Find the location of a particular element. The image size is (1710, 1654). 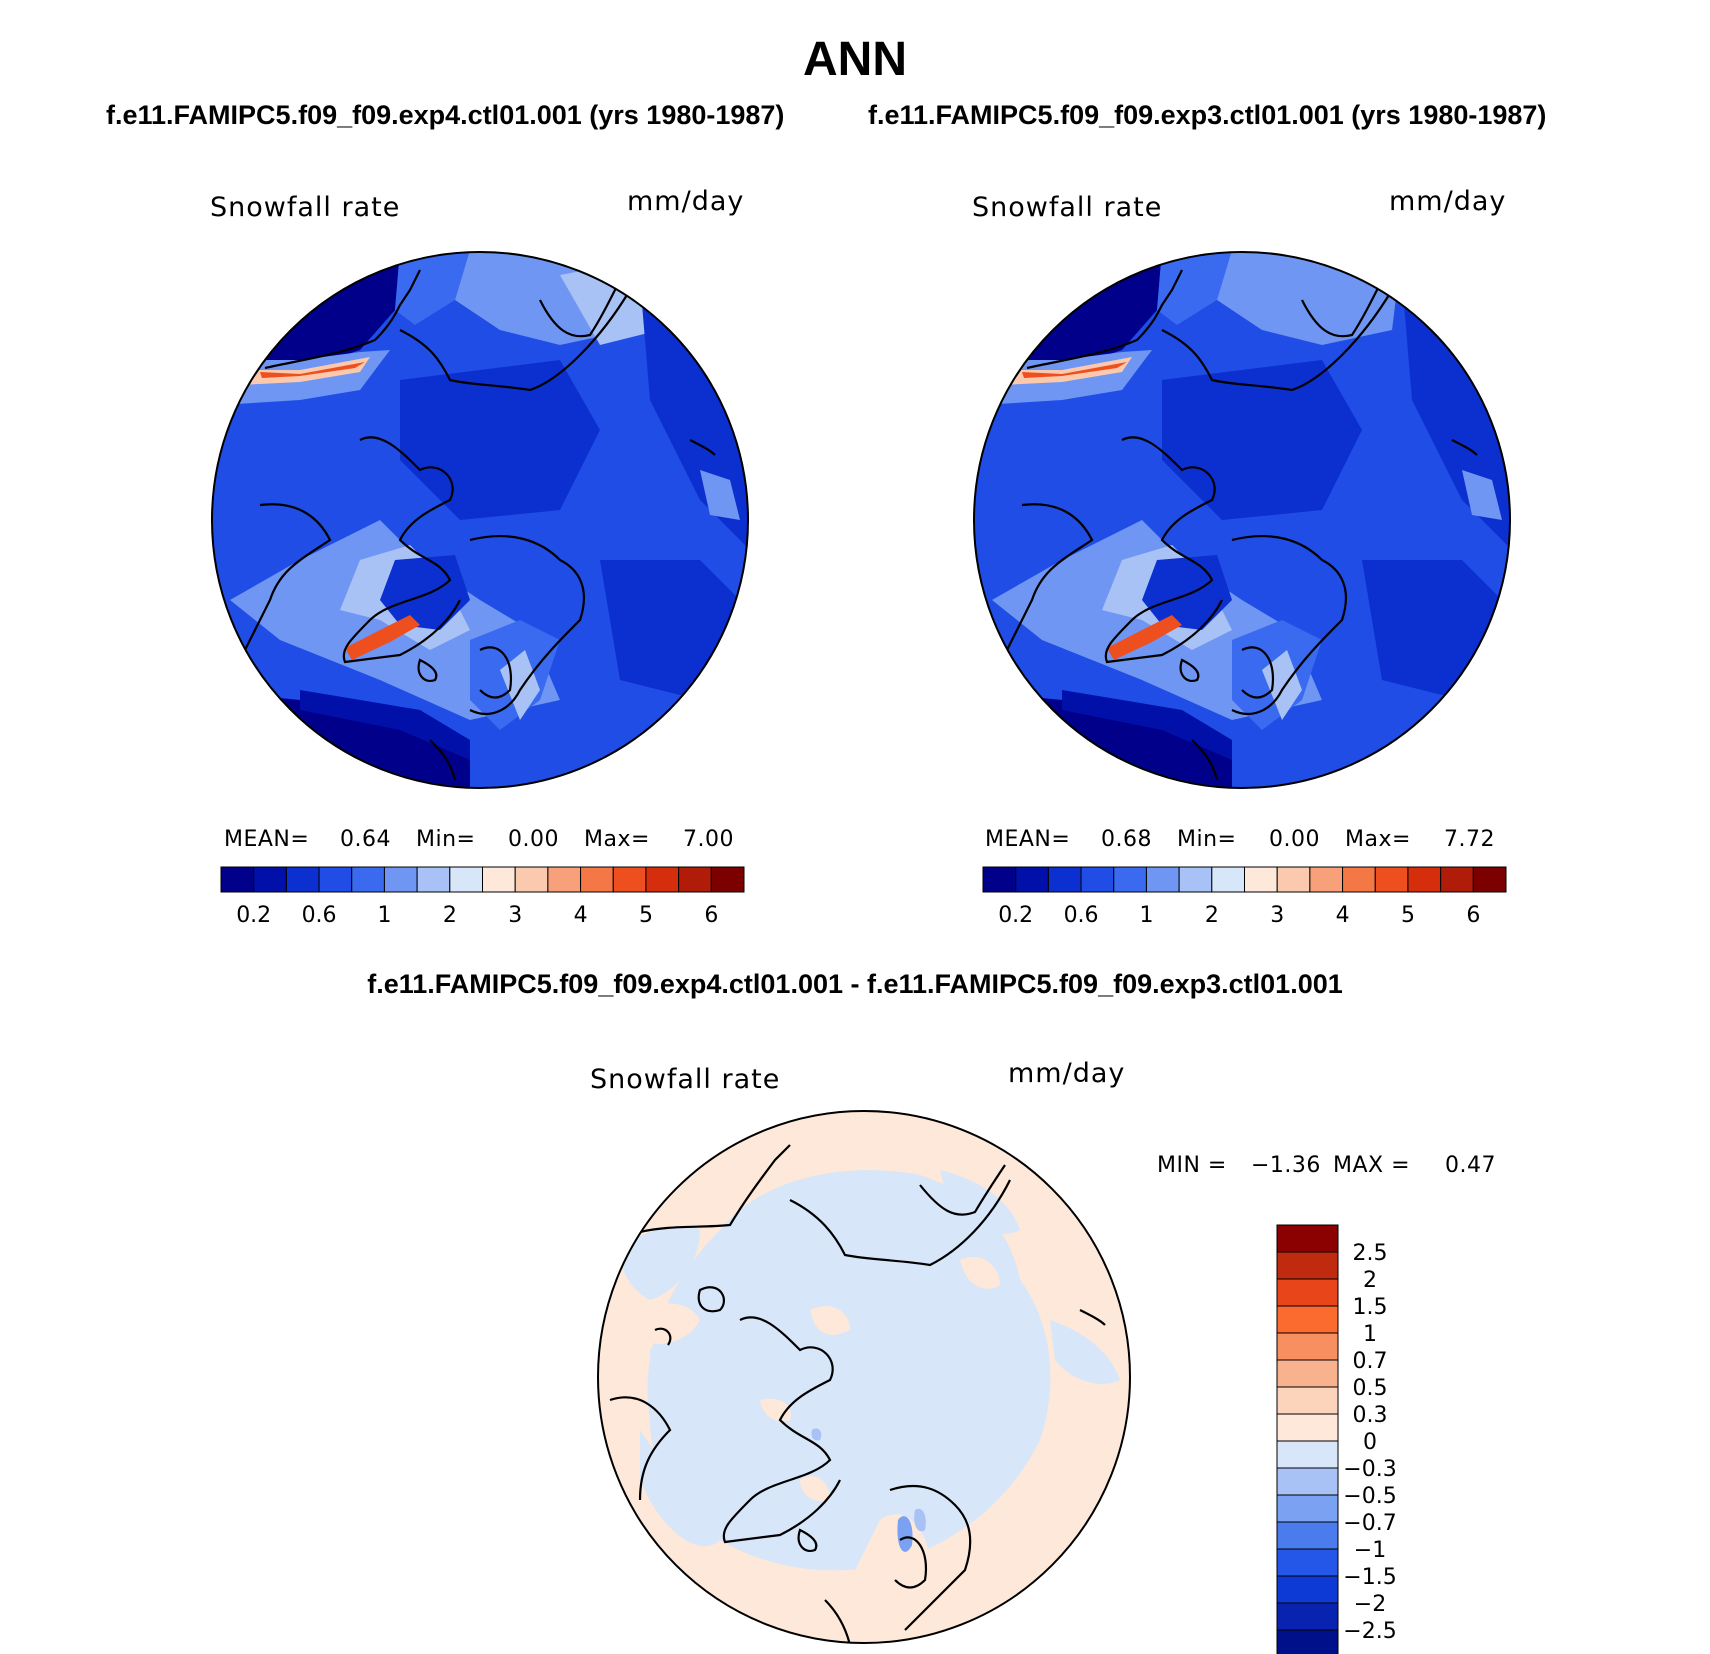

panel2-colorbar-tick-label: 5 is located at coordinates (1408, 915).